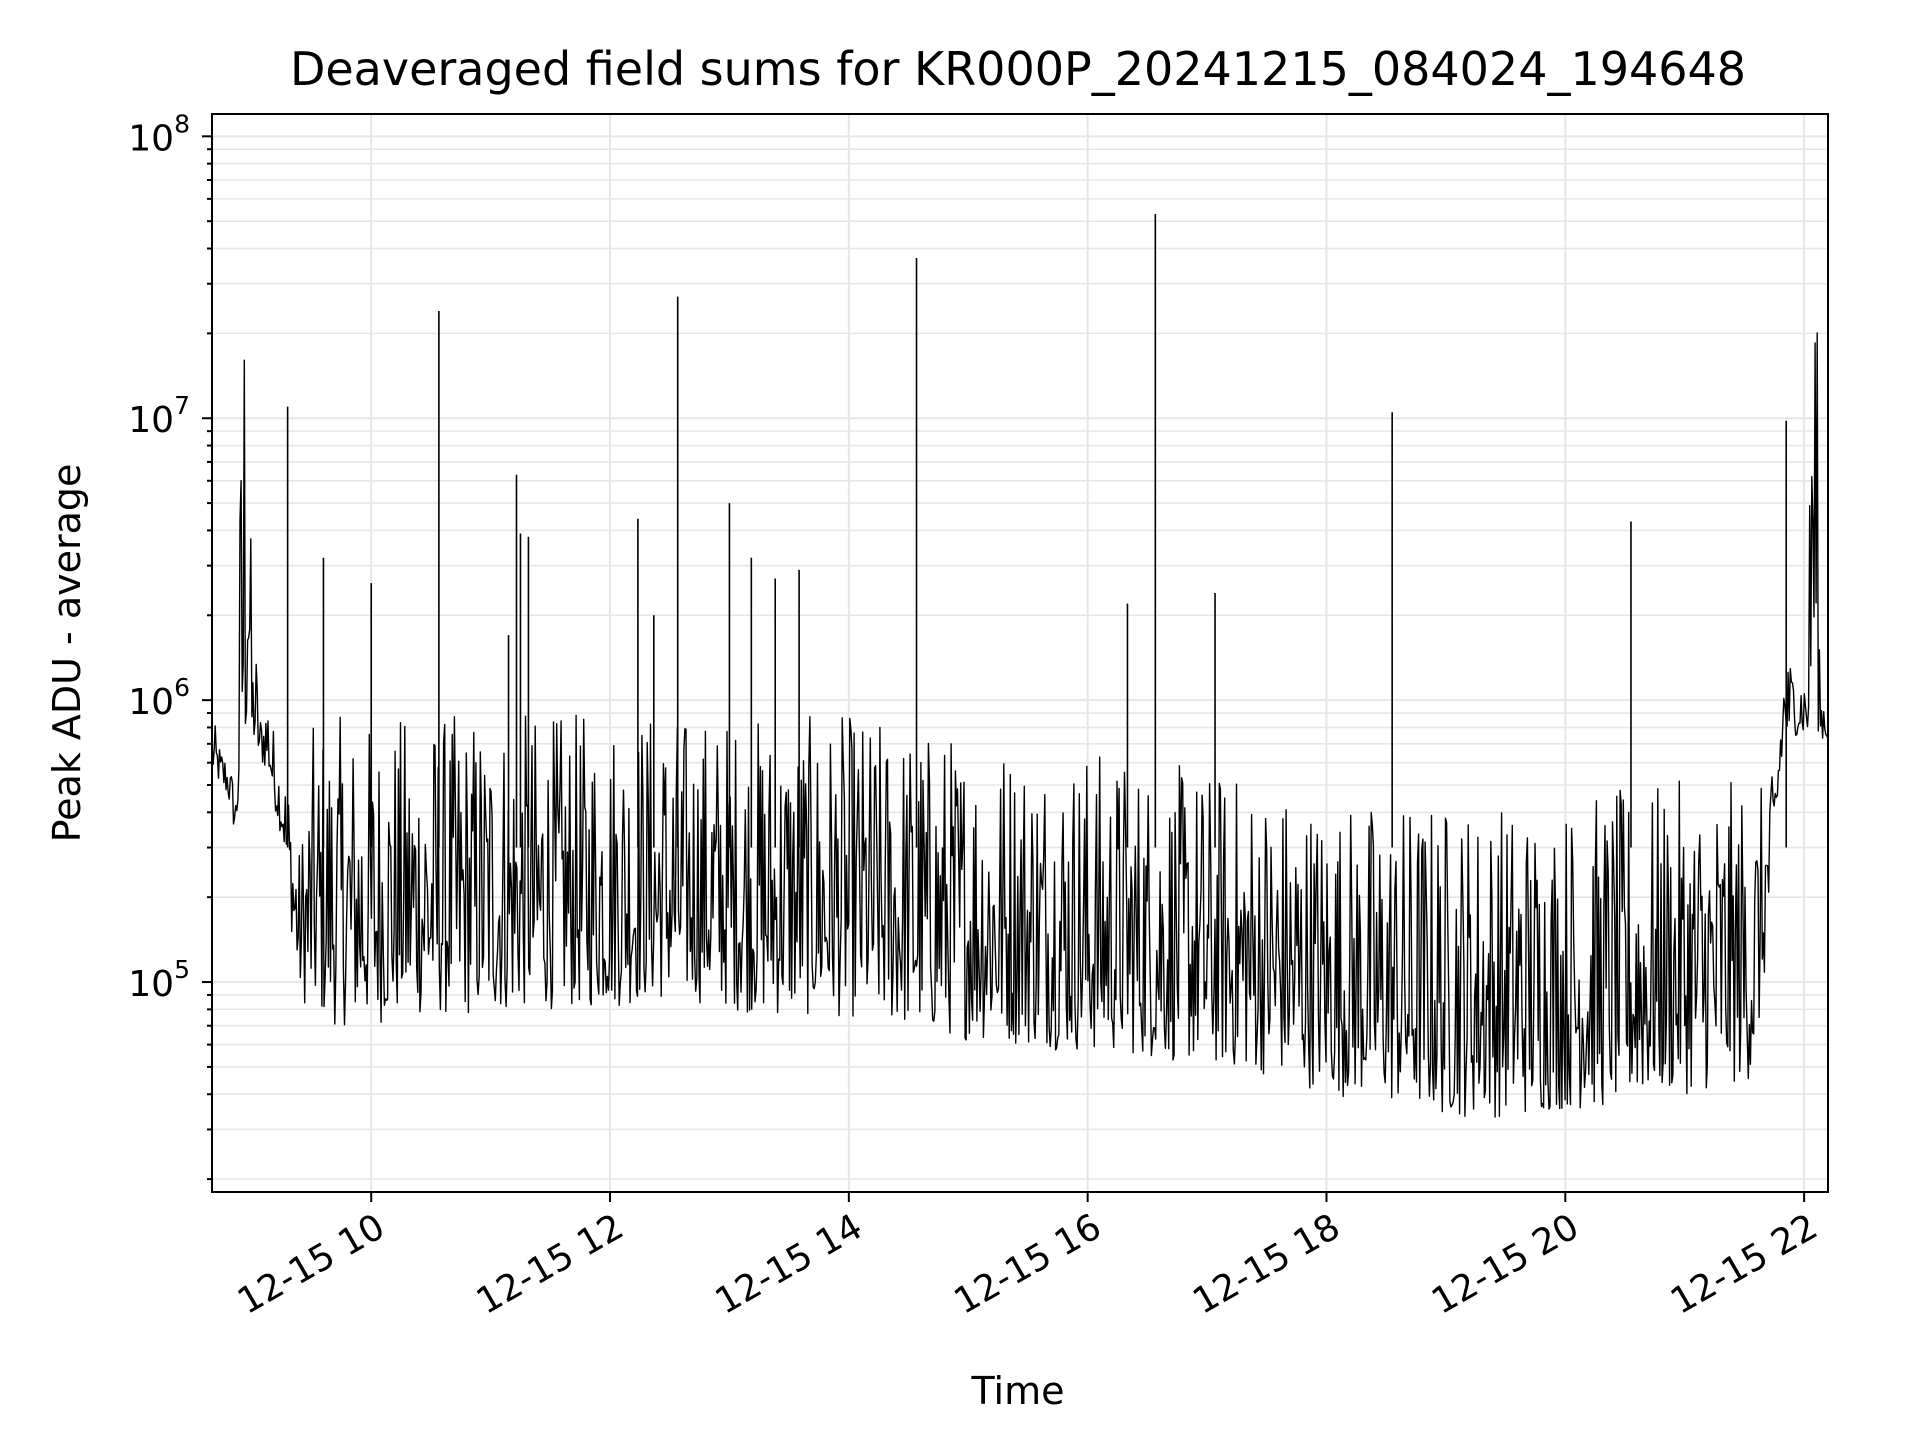 This screenshot has width=1920, height=1440. I want to click on y-tick-label: 10⁸, so click(159, 134).